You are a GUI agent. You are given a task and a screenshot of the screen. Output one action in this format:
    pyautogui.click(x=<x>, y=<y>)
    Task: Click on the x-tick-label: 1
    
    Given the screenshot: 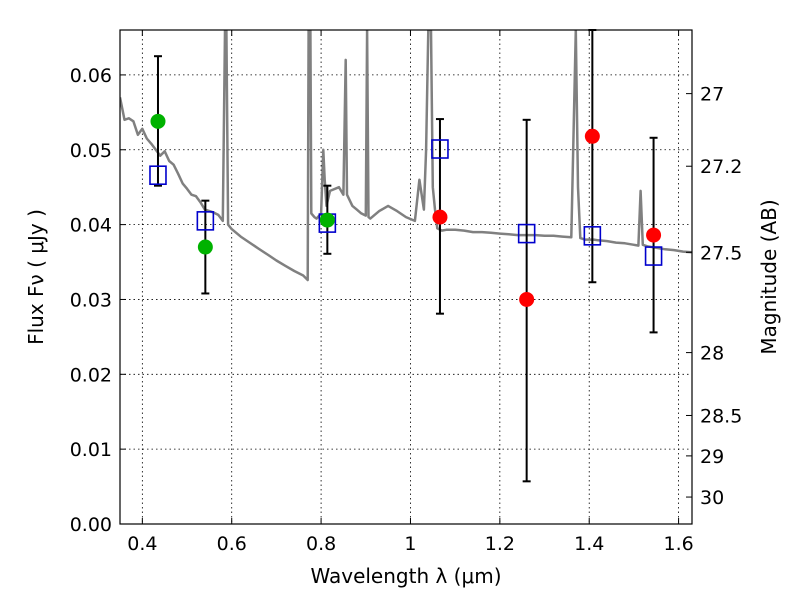 What is the action you would take?
    pyautogui.click(x=410, y=544)
    